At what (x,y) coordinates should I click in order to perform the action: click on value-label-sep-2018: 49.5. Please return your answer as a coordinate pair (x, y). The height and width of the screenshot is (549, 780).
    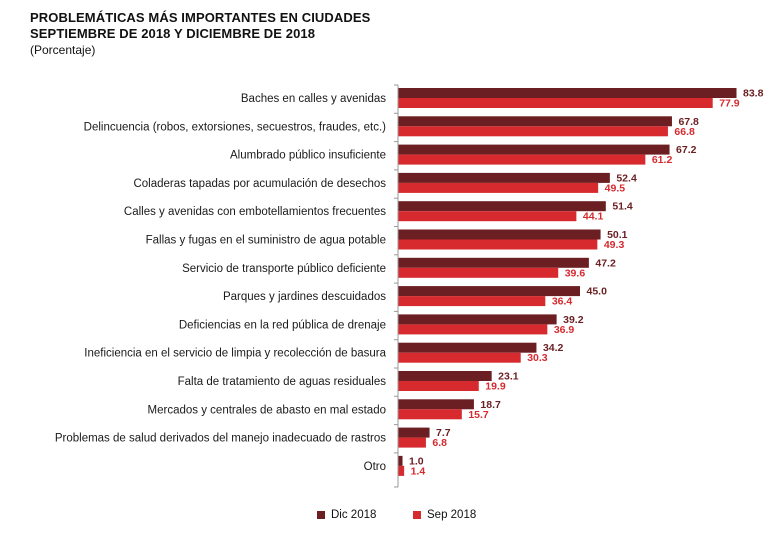
    Looking at the image, I should click on (615, 188).